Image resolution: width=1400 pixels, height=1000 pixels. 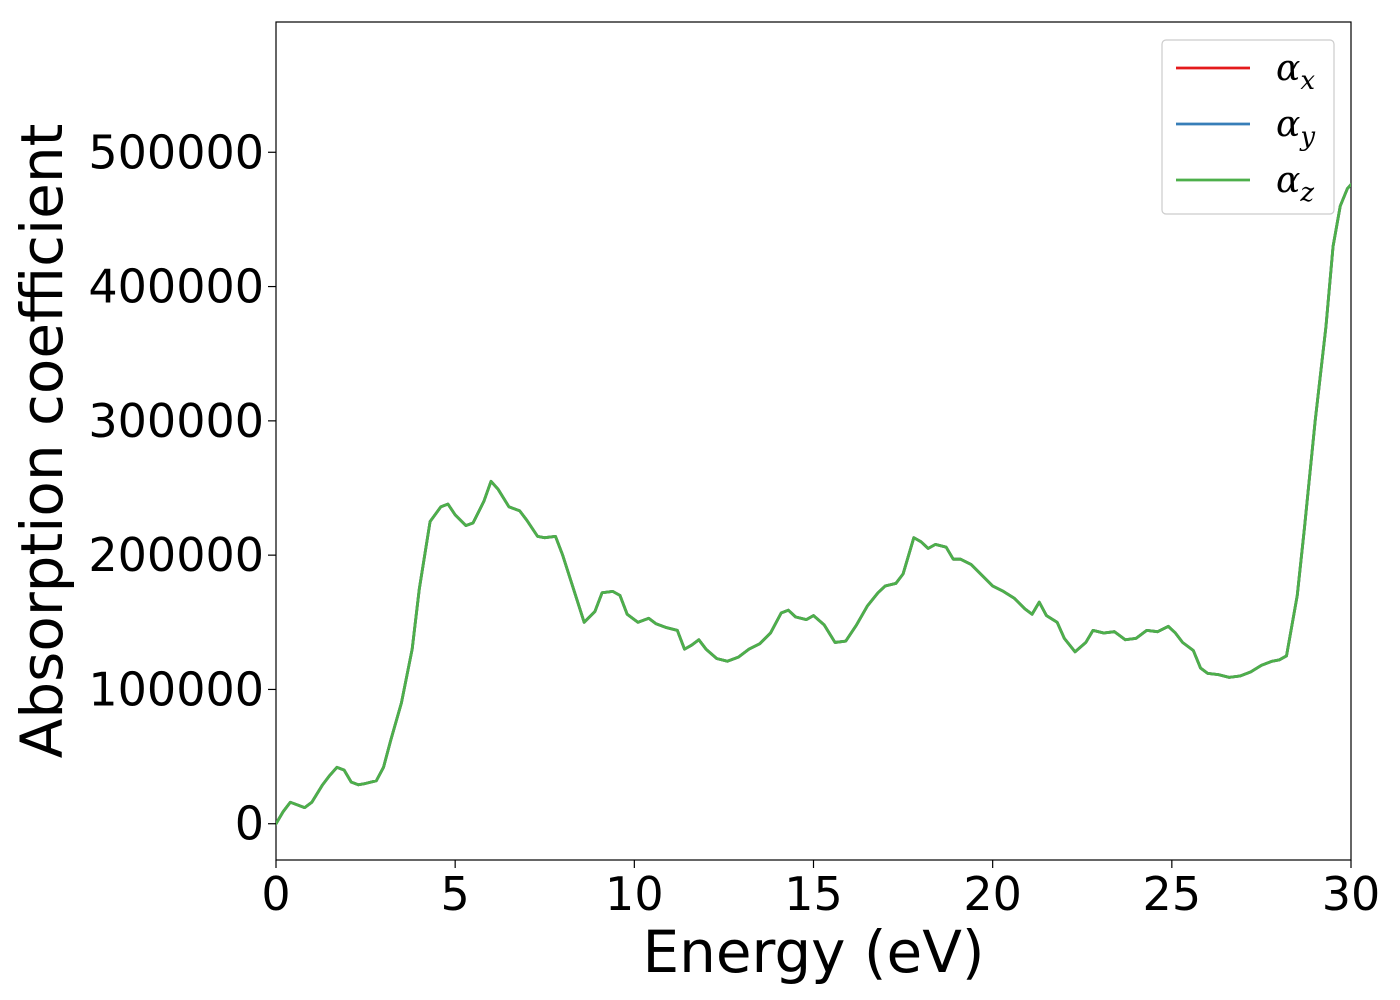 What do you see at coordinates (176, 287) in the screenshot?
I see `y-tick-label: 400000` at bounding box center [176, 287].